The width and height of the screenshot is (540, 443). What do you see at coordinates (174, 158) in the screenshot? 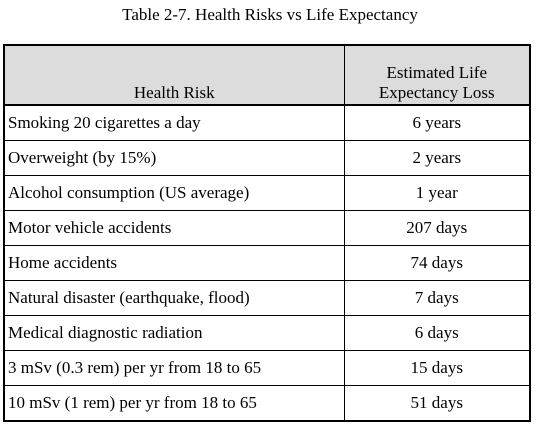
I see `risk-cell: Overweight (by 15%)` at bounding box center [174, 158].